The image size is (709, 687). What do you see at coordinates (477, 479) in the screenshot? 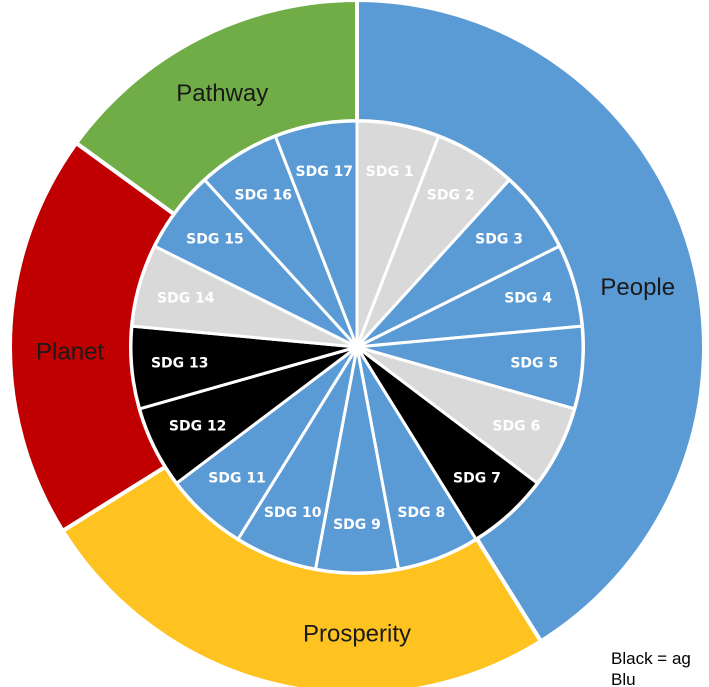
I see `sdg-label-7: SDG 7` at bounding box center [477, 479].